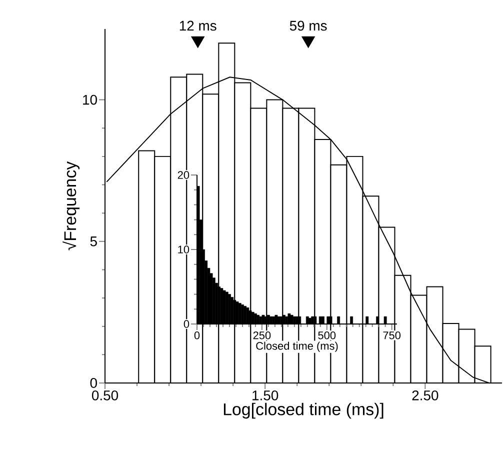  I want to click on x-tick-label: 500, so click(327, 335).